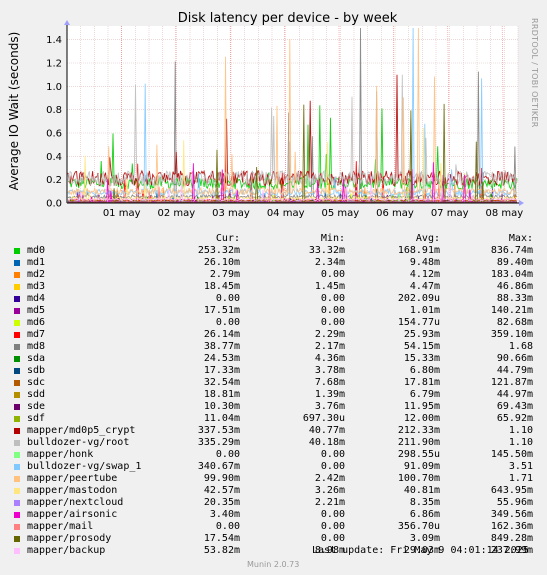  What do you see at coordinates (421, 406) in the screenshot?
I see `legend-avg-value: 11.95m` at bounding box center [421, 406].